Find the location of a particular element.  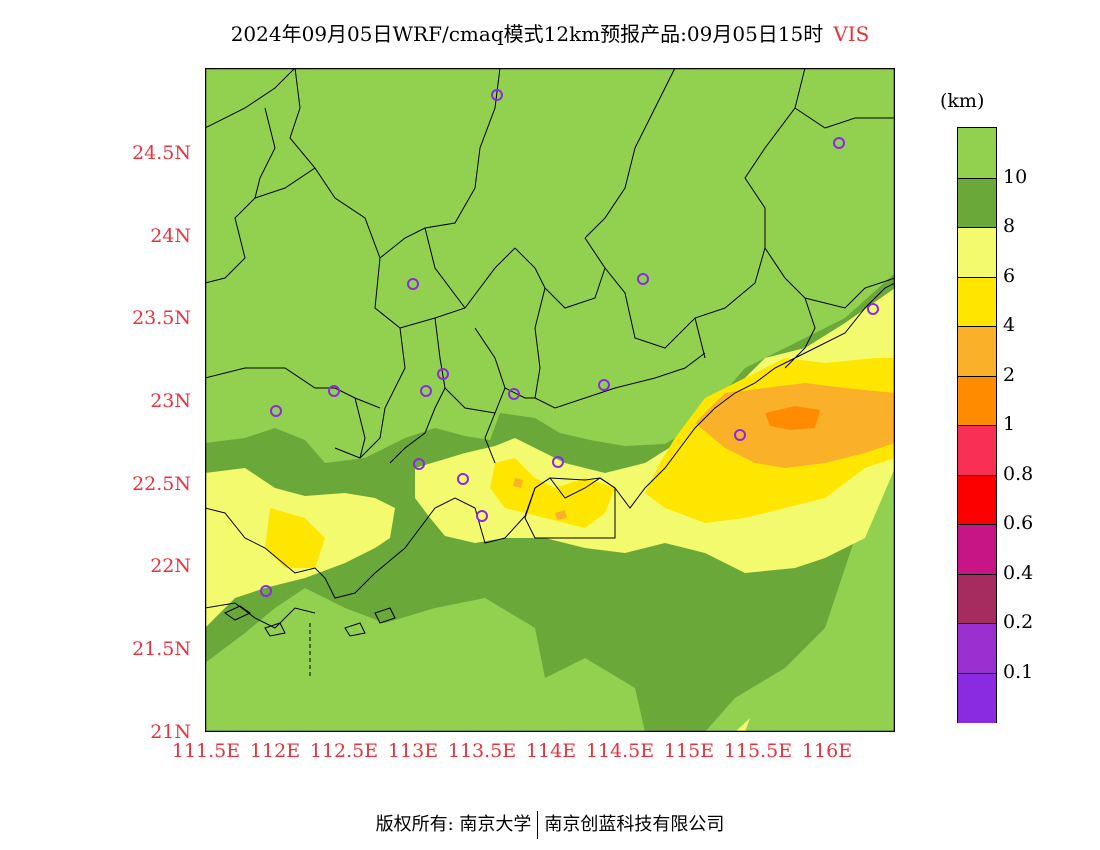

legend-label: 0.4 is located at coordinates (1018, 572).